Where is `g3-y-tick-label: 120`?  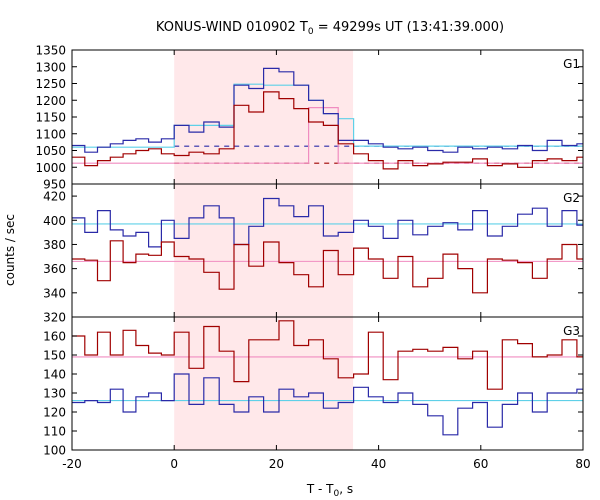
g3-y-tick-label: 120 is located at coordinates (54, 413).